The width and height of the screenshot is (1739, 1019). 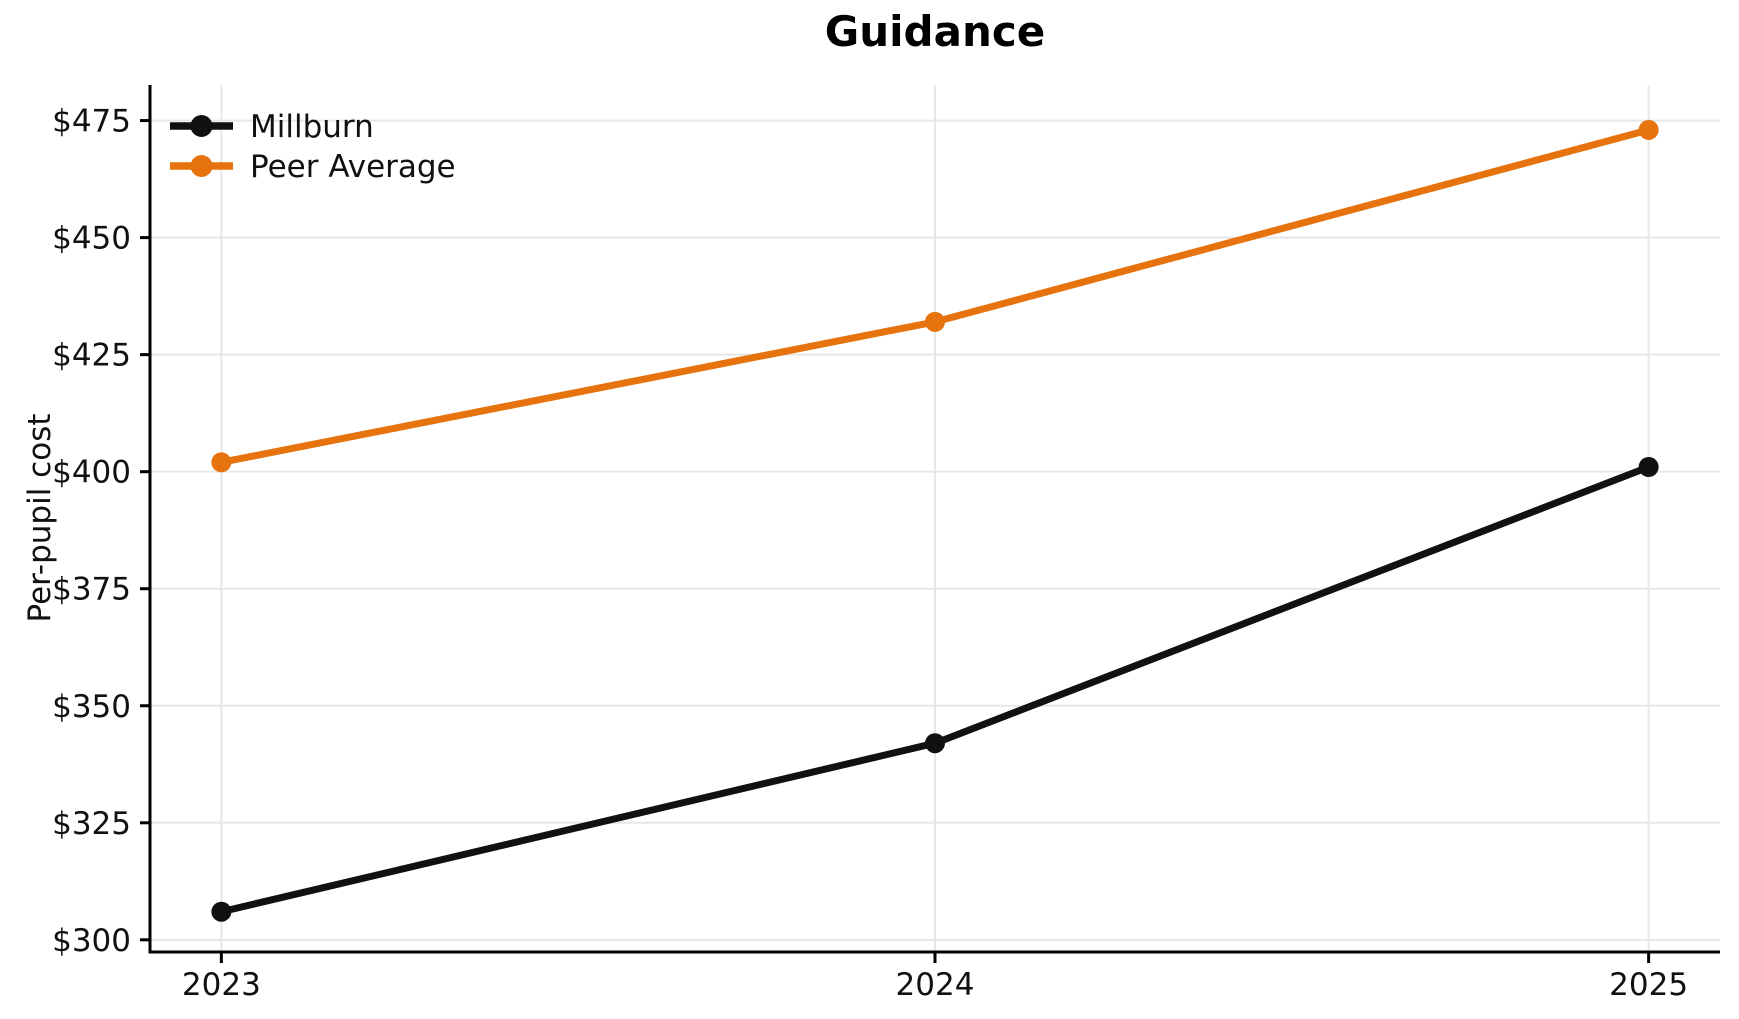 I want to click on y-tick-label: $300, so click(x=91, y=941).